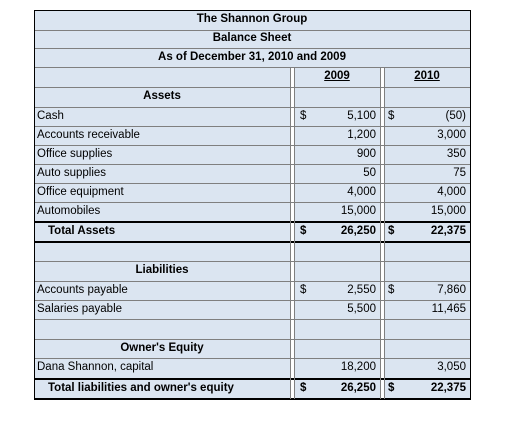 This screenshot has width=532, height=429. What do you see at coordinates (252, 39) in the screenshot?
I see `statement-title: Balance Sheet` at bounding box center [252, 39].